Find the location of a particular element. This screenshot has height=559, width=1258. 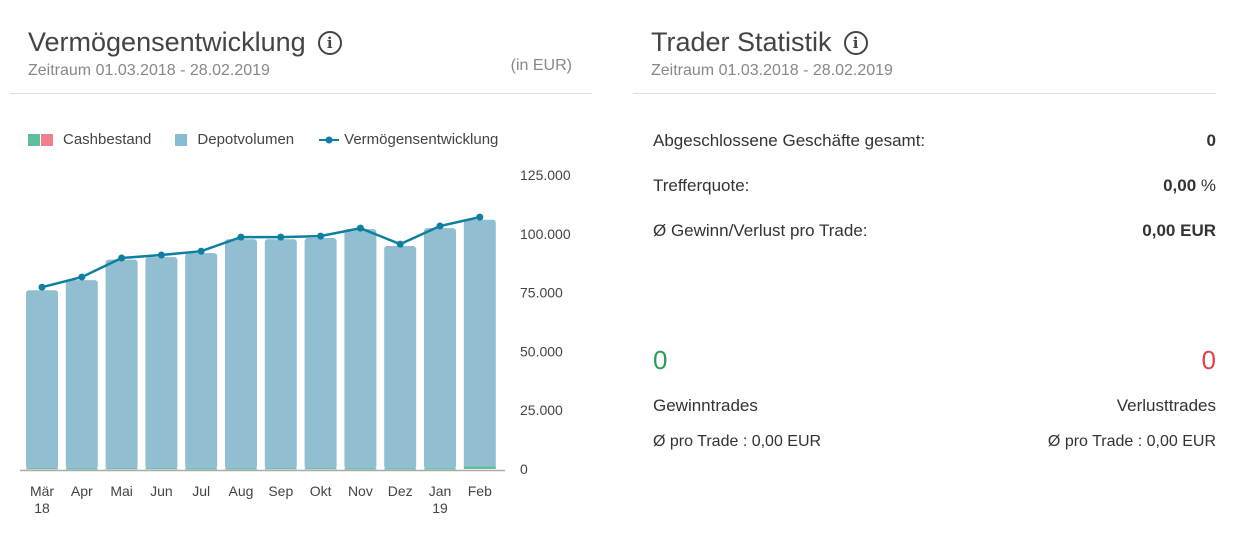

stat-value: 0,00 is located at coordinates (1180, 185).